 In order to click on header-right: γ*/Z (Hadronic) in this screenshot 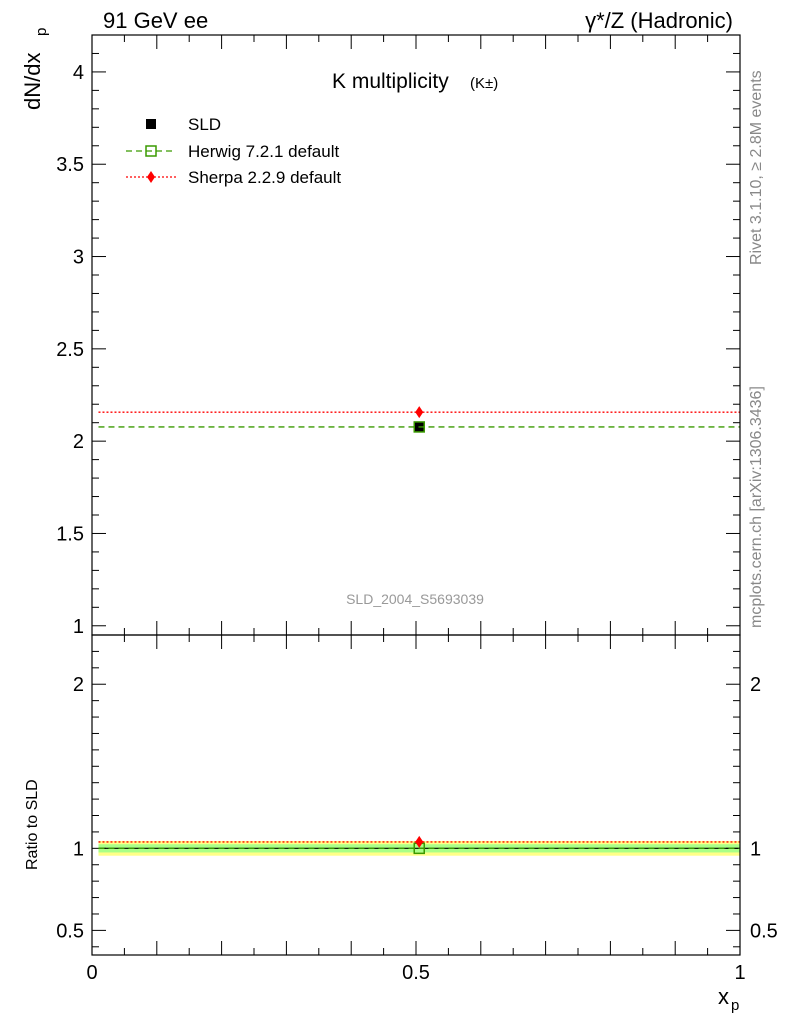, I will do `click(659, 20)`.